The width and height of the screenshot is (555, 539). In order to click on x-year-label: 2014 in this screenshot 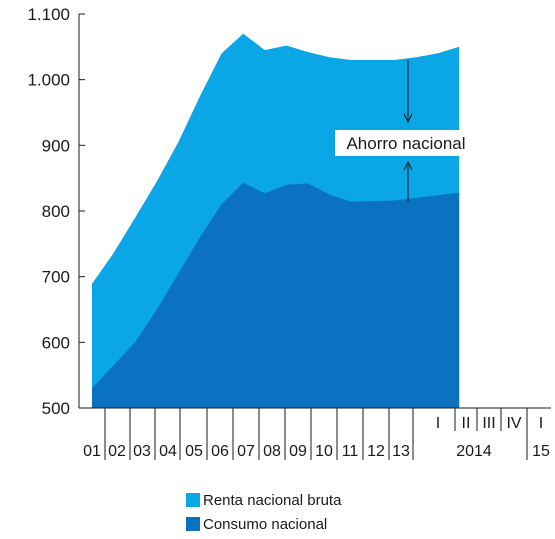, I will do `click(474, 451)`.